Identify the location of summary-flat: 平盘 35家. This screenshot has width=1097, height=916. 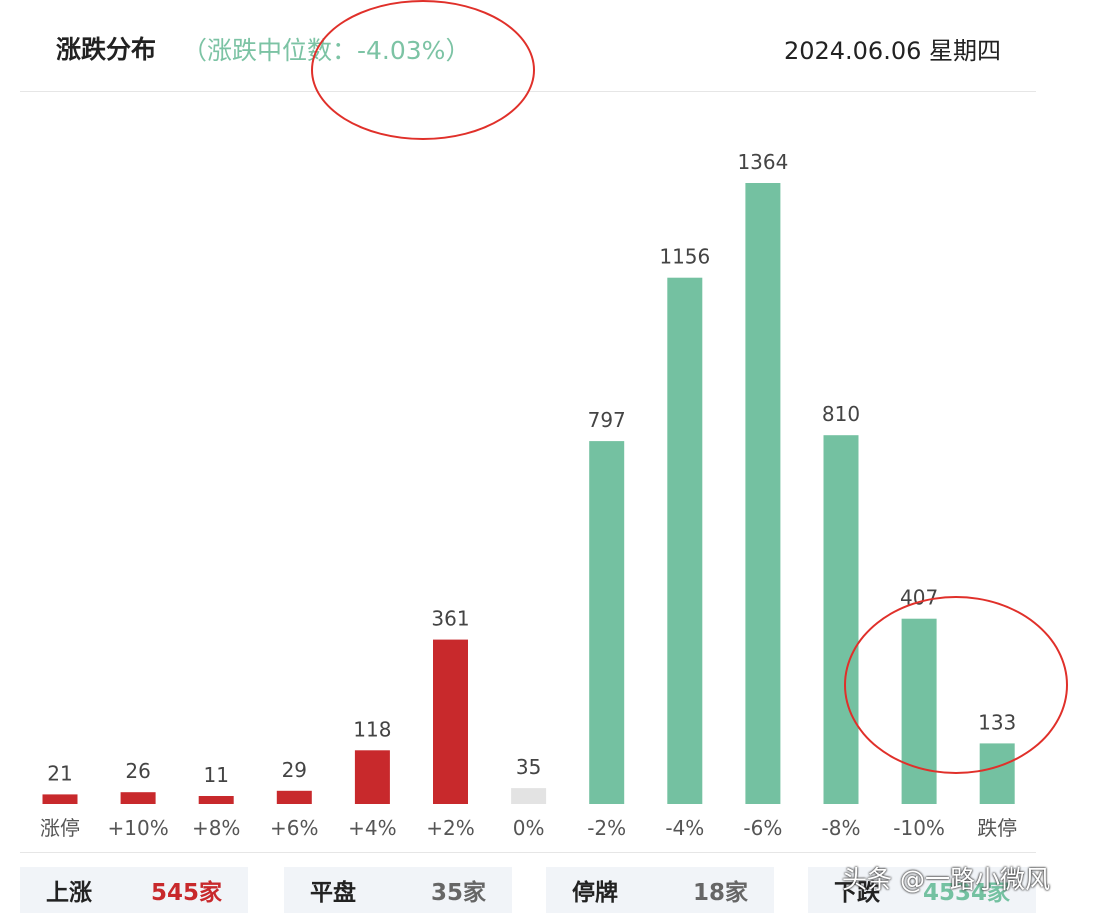
(398, 890).